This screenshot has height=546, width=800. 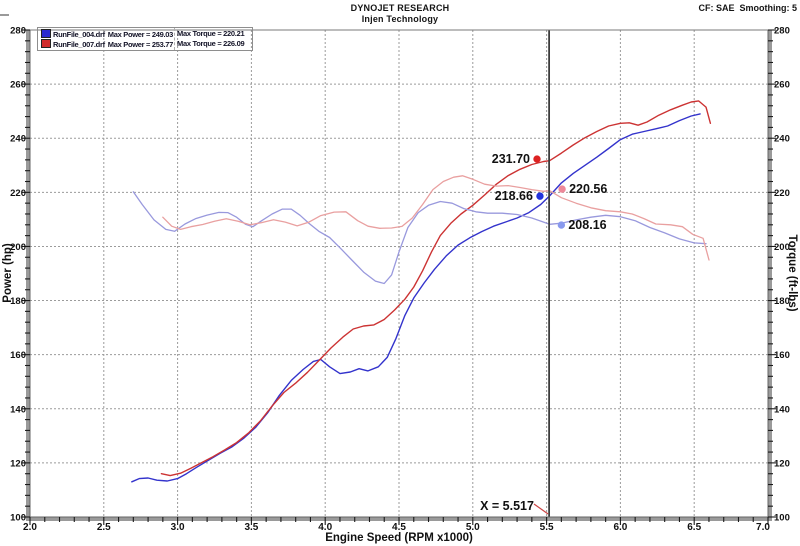 What do you see at coordinates (587, 225) in the screenshot?
I see `callout-value-label: 208.16` at bounding box center [587, 225].